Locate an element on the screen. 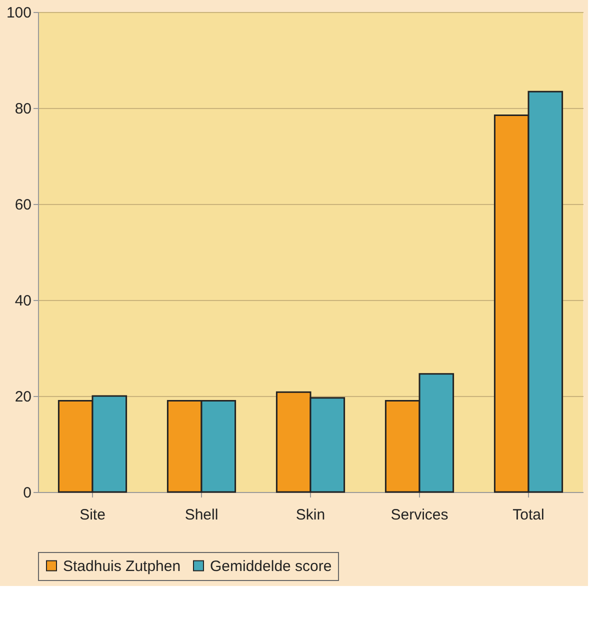 The height and width of the screenshot is (623, 611). y-tick-label: 100 is located at coordinates (19, 13).